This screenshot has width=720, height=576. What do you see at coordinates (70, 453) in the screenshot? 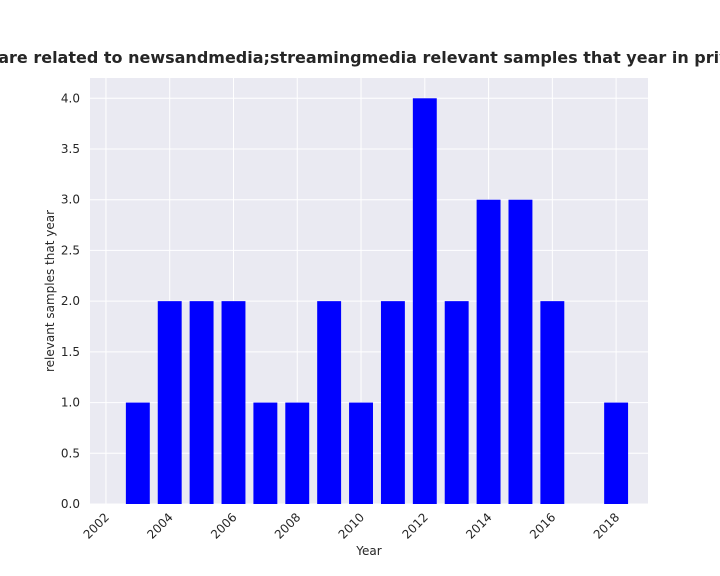
I see `y-tick-label: 0.5` at bounding box center [70, 453].